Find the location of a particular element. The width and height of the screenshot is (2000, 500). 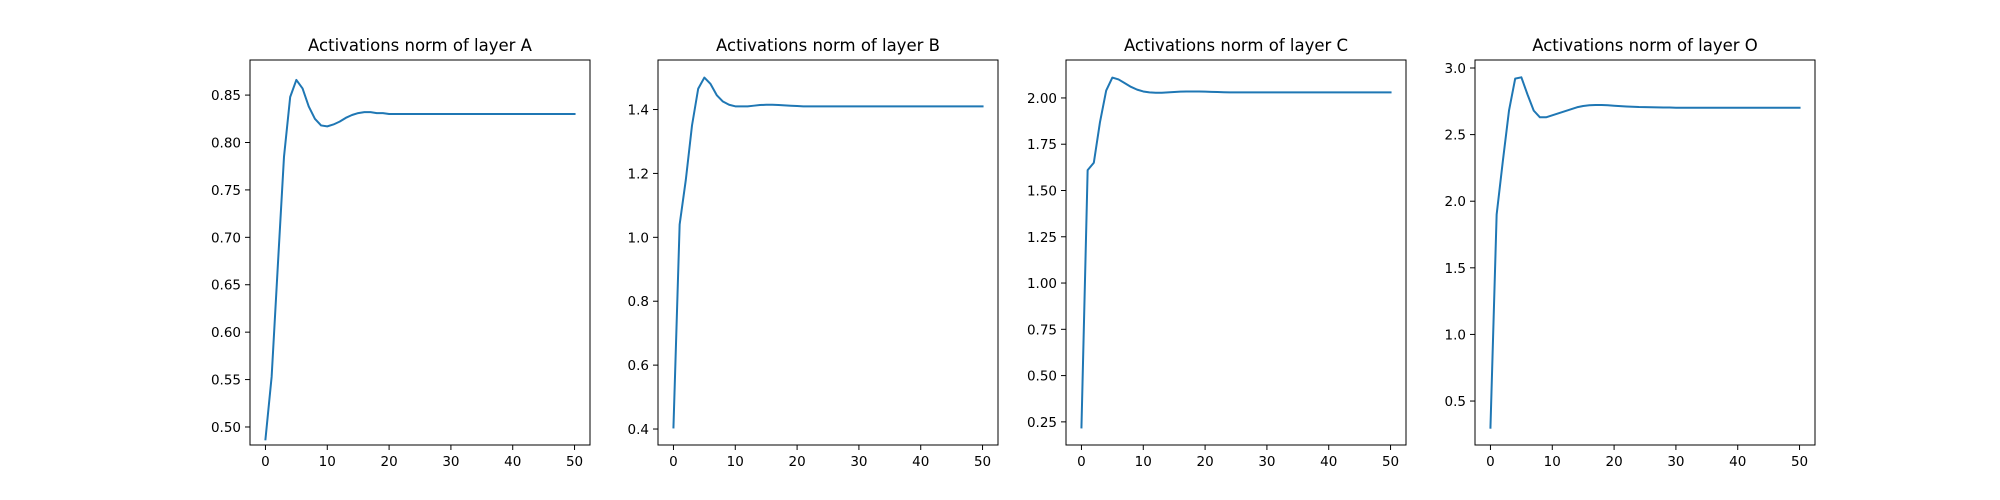

chart-title: Activations norm of layer C is located at coordinates (1236, 45).